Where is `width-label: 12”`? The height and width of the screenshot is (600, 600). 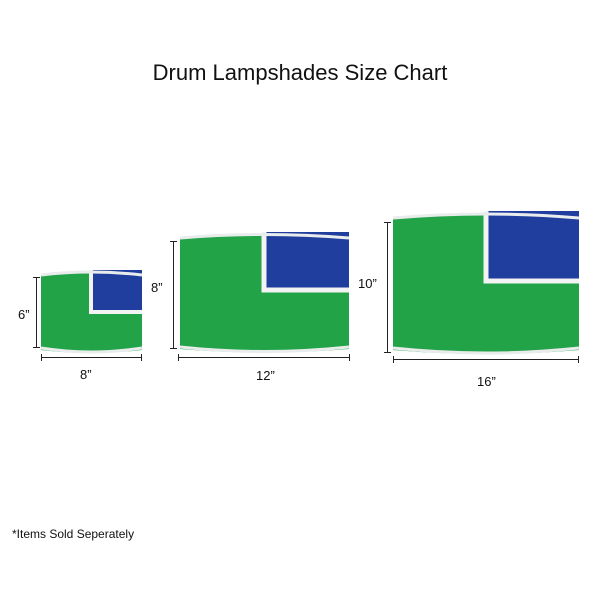 width-label: 12” is located at coordinates (265, 375).